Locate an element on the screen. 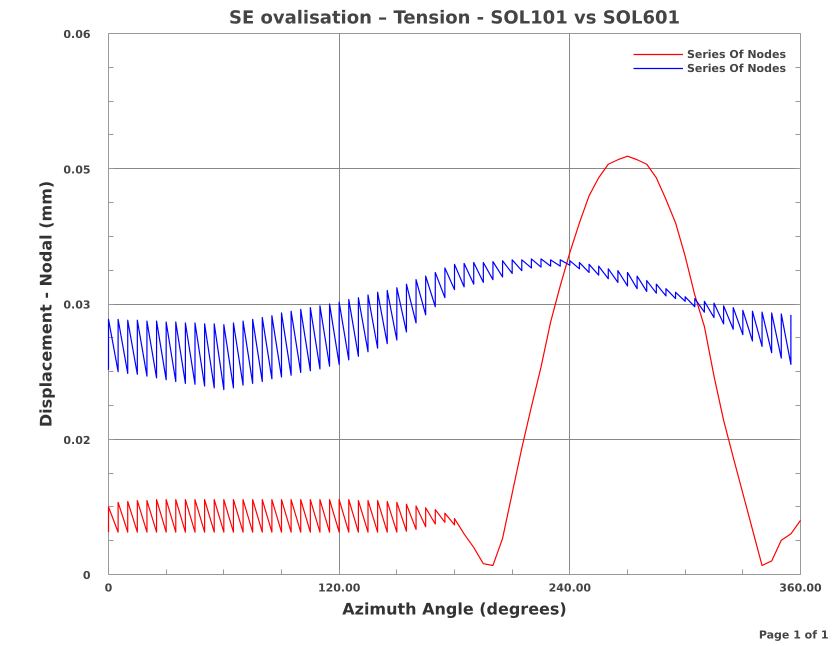 This screenshot has height=646, width=833. y-tick-label: 0.06 is located at coordinates (77, 34).